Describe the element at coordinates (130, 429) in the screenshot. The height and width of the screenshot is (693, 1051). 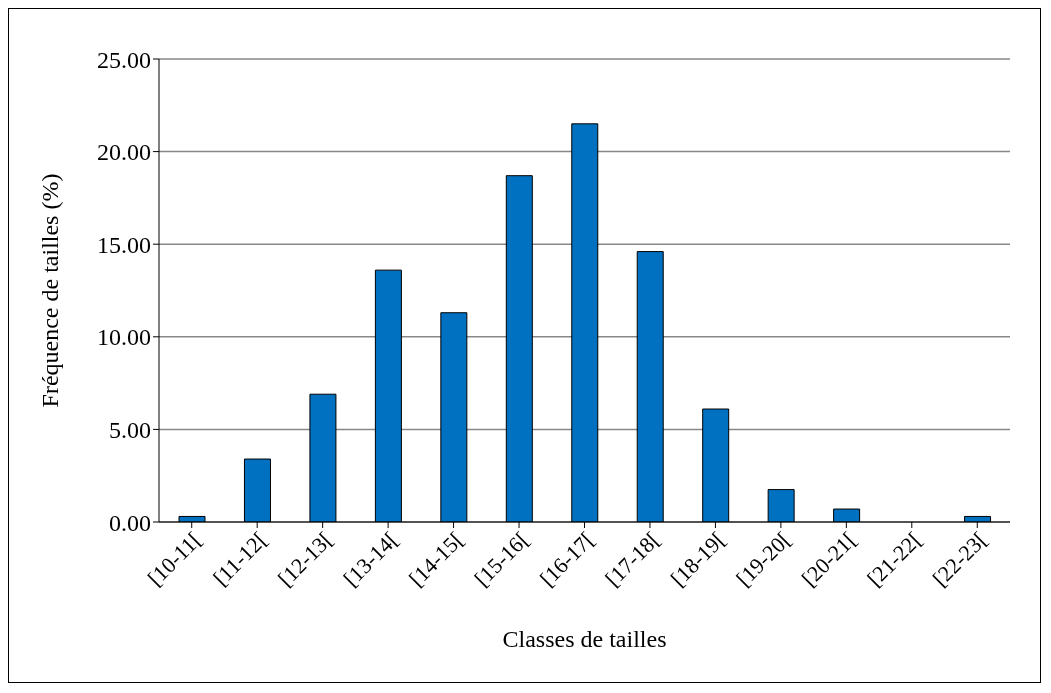
I see `y-tick-label: 5.00` at that location.